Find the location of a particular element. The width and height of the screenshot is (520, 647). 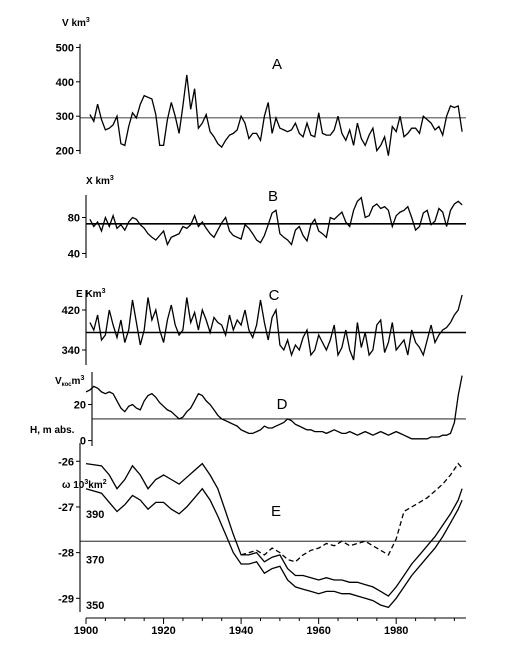

panel-letter-e: E is located at coordinates (276, 511).